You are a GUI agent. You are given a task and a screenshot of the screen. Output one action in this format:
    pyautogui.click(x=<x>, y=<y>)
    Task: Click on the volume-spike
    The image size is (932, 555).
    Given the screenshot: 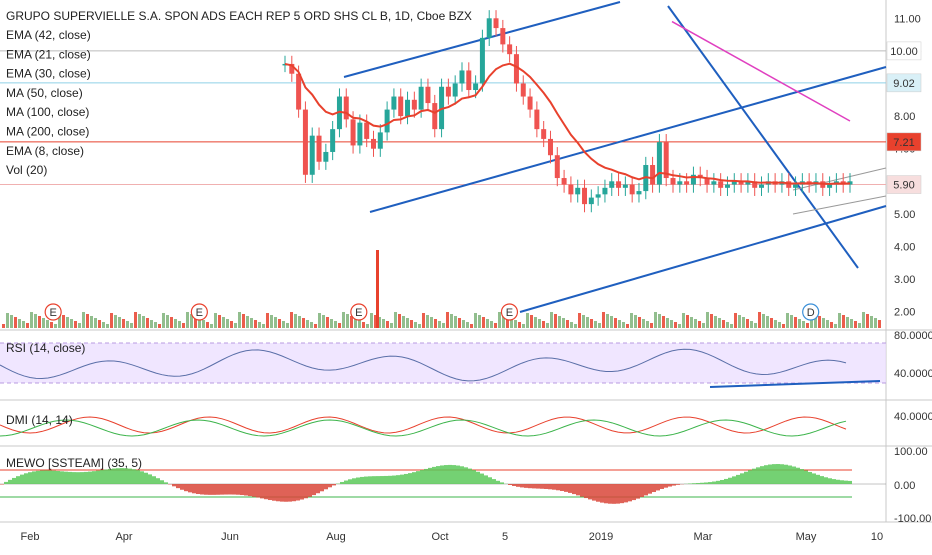 What is the action you would take?
    pyautogui.click(x=377, y=289)
    